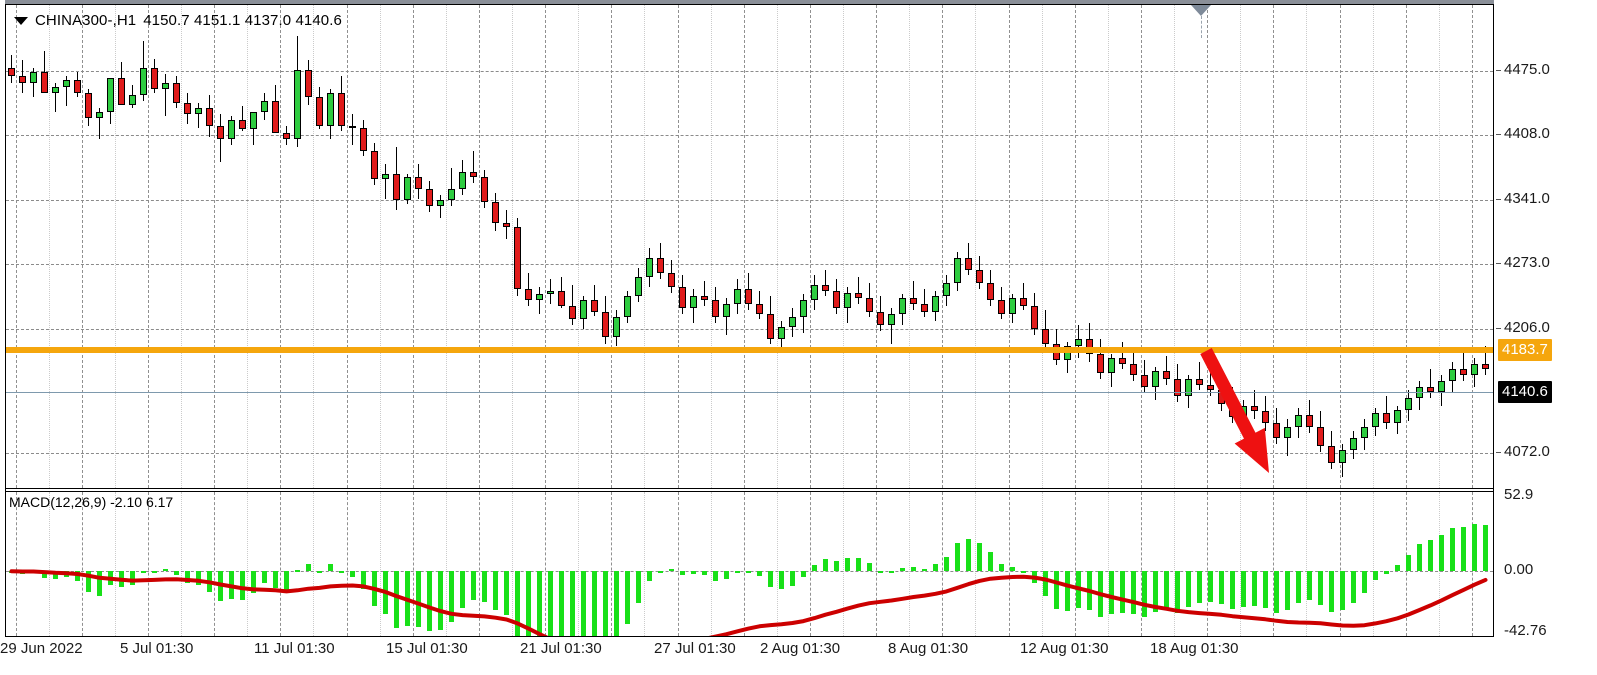 This screenshot has width=1597, height=675. What do you see at coordinates (21, 20) in the screenshot?
I see `triangle-down-icon` at bounding box center [21, 20].